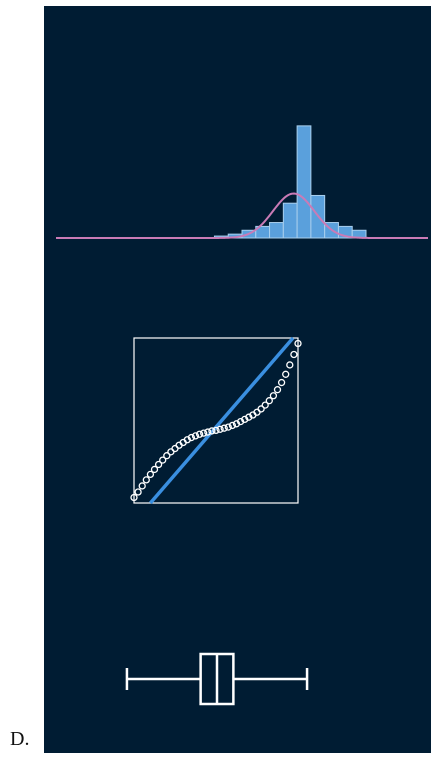 The image size is (433, 757). Describe the element at coordinates (217, 679) in the screenshot. I see `boxplot-chart` at that location.